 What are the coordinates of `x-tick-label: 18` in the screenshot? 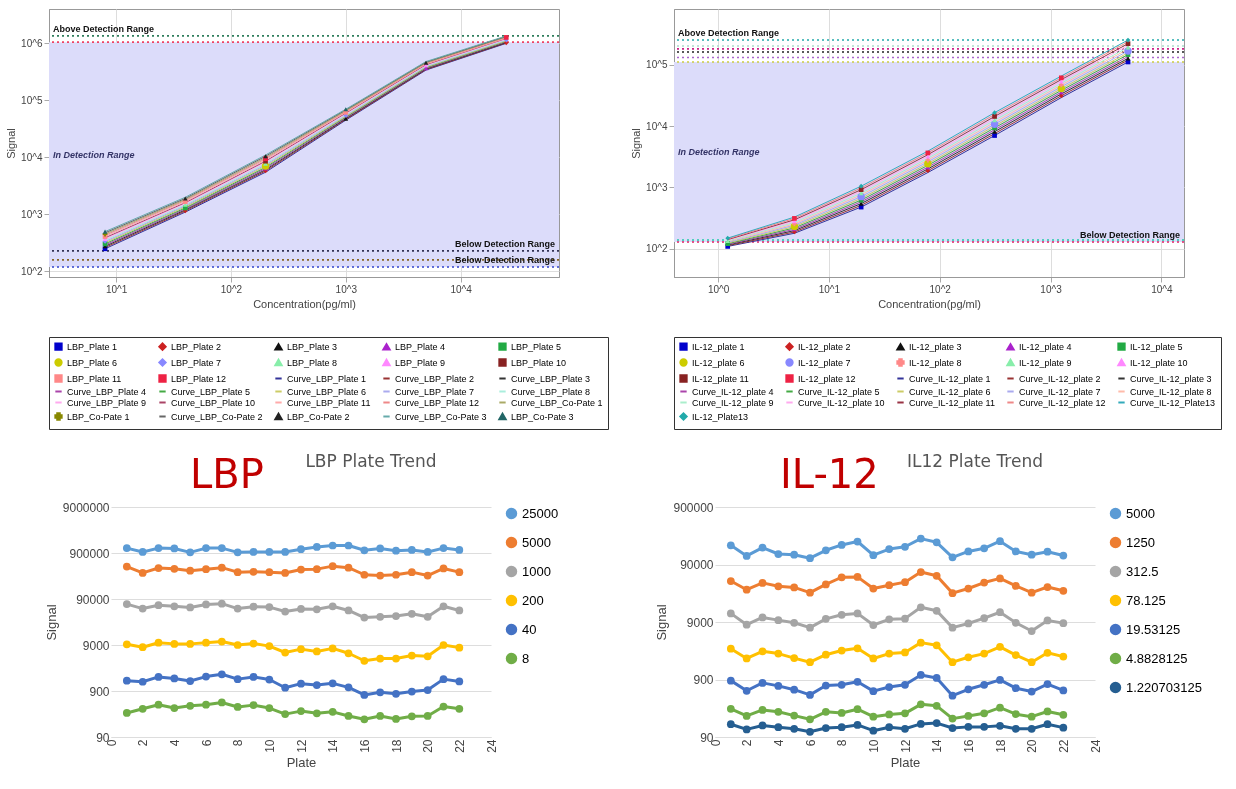 It's located at (1000, 746).